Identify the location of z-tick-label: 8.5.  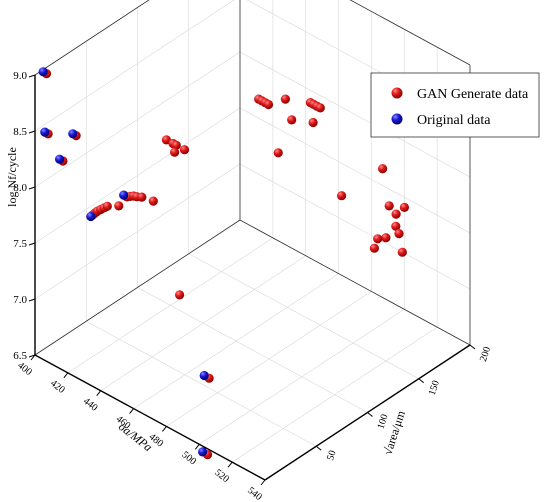
(20, 132).